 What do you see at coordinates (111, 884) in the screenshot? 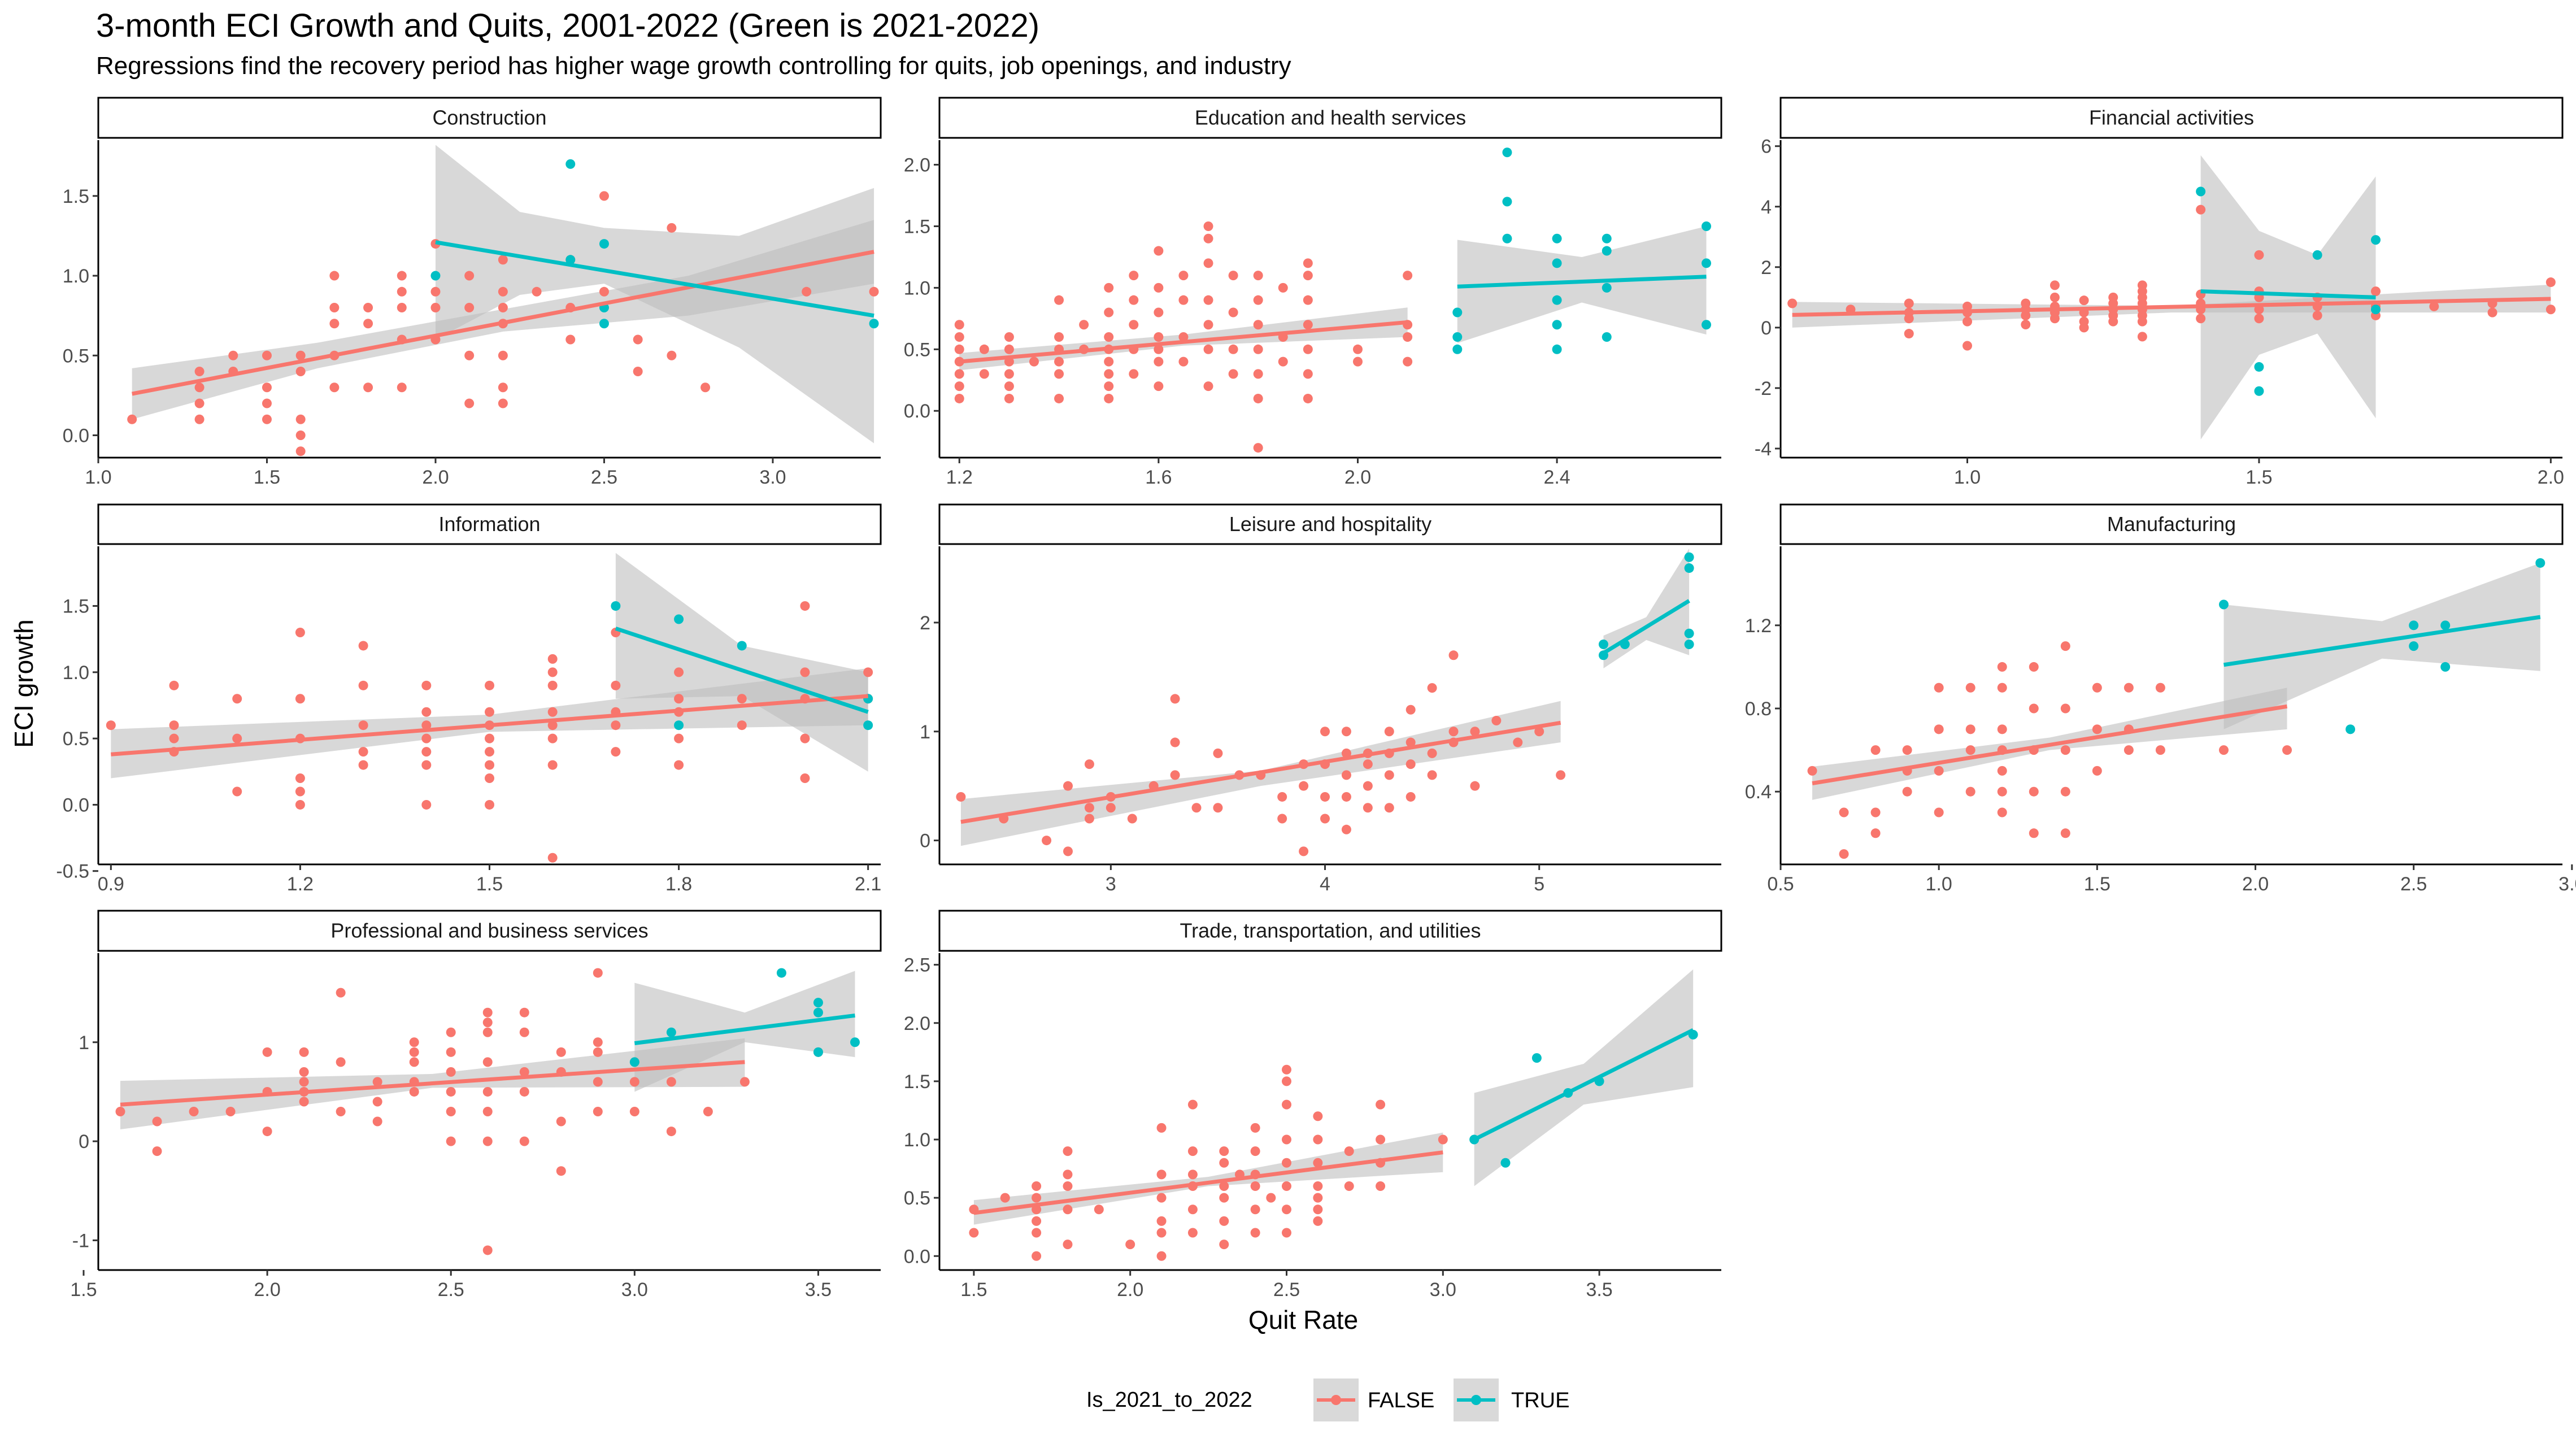
I see `x-tick-label: 0.9` at bounding box center [111, 884].